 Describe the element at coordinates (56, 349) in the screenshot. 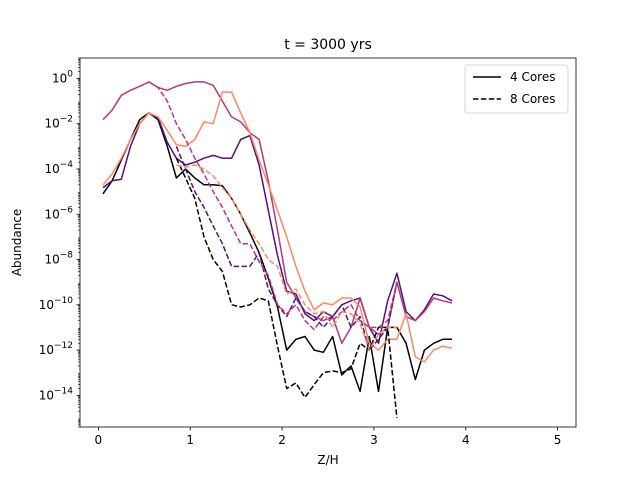

I see `y-tick-label: 10⁻¹²` at that location.